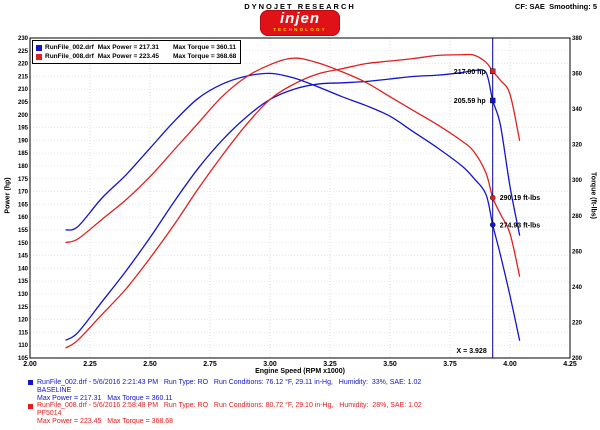  Describe the element at coordinates (23, 346) in the screenshot. I see `power-tick-label: 110` at that location.